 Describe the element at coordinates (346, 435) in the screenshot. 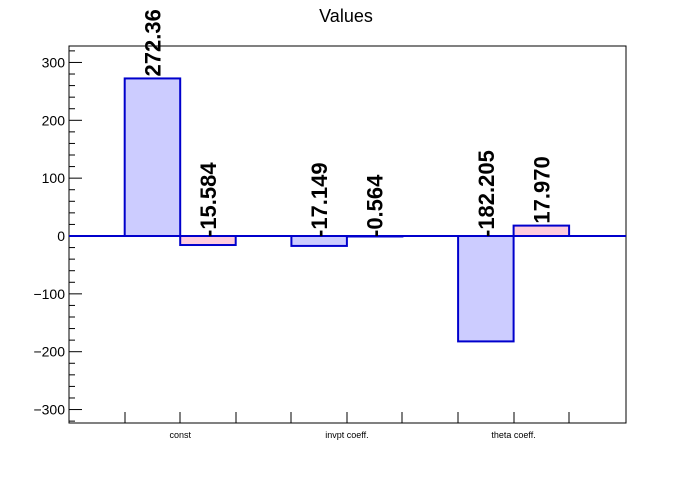

I see `x-category-label: invpt coeff.` at that location.